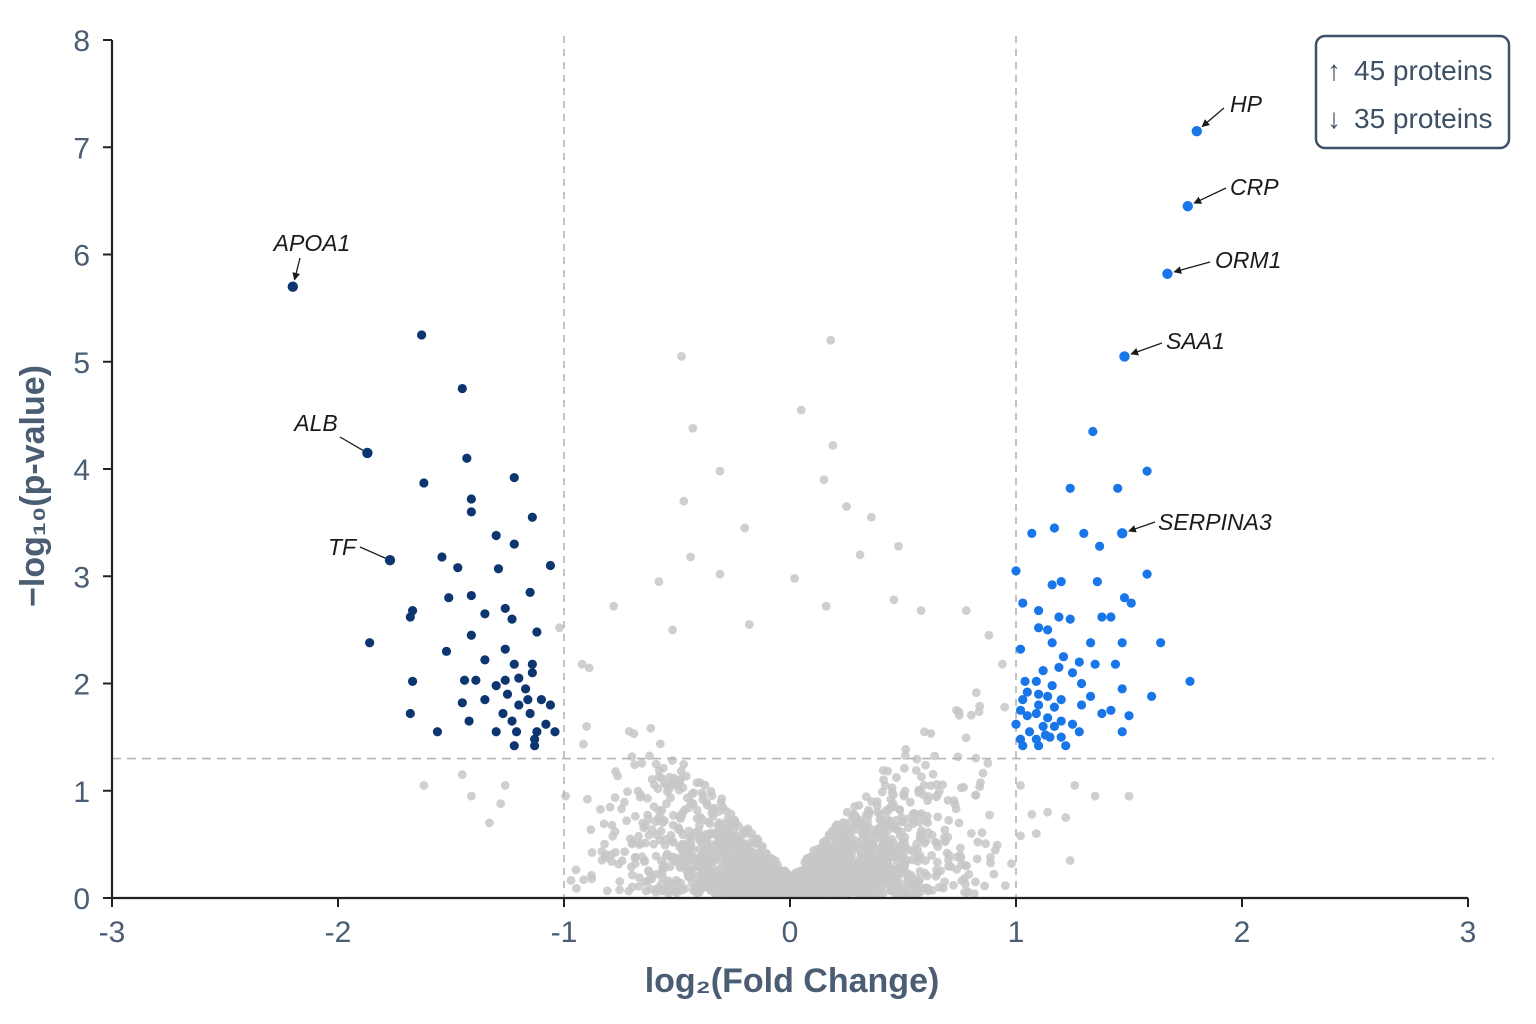 This screenshot has width=1536, height=1024. What do you see at coordinates (351, 443) in the screenshot?
I see `annotation-leader` at bounding box center [351, 443].